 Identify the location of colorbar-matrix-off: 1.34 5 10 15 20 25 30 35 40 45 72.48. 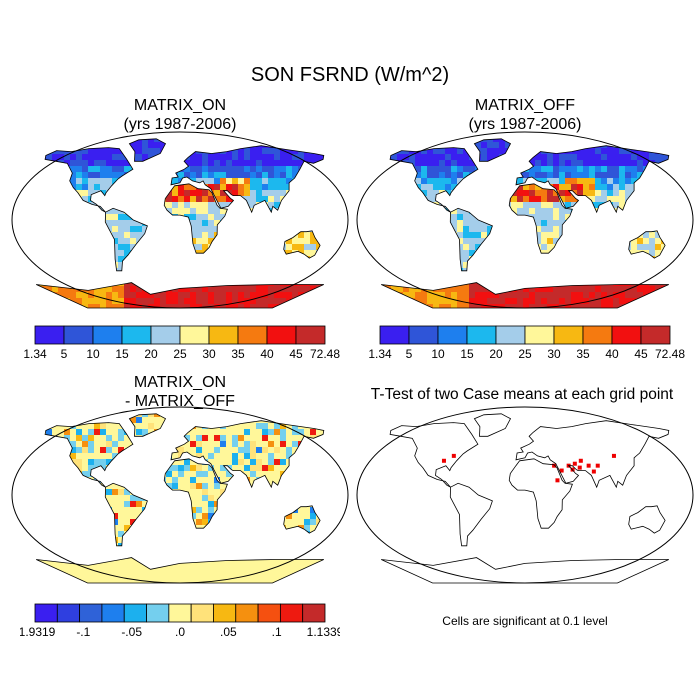
(526, 343).